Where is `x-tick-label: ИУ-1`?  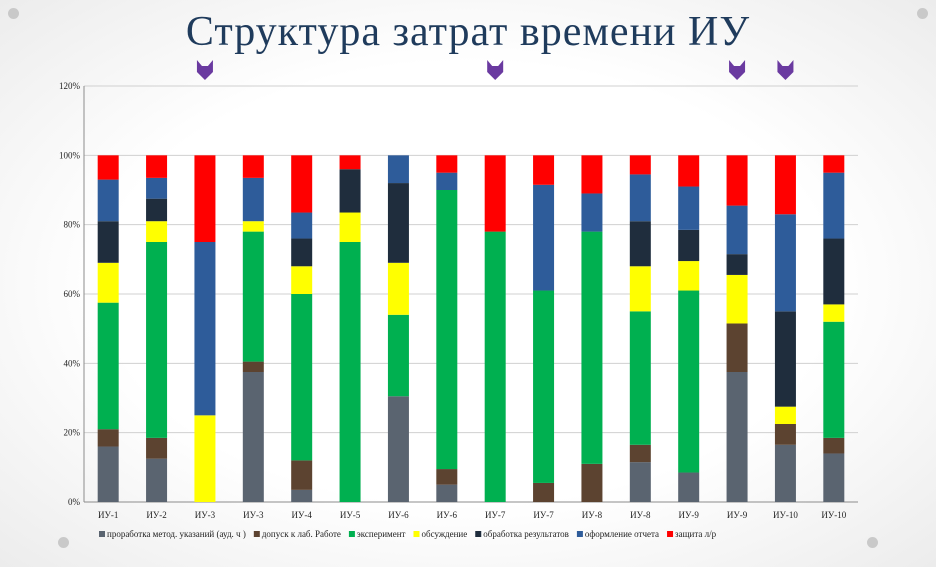
x-tick-label: ИУ-1 is located at coordinates (108, 515).